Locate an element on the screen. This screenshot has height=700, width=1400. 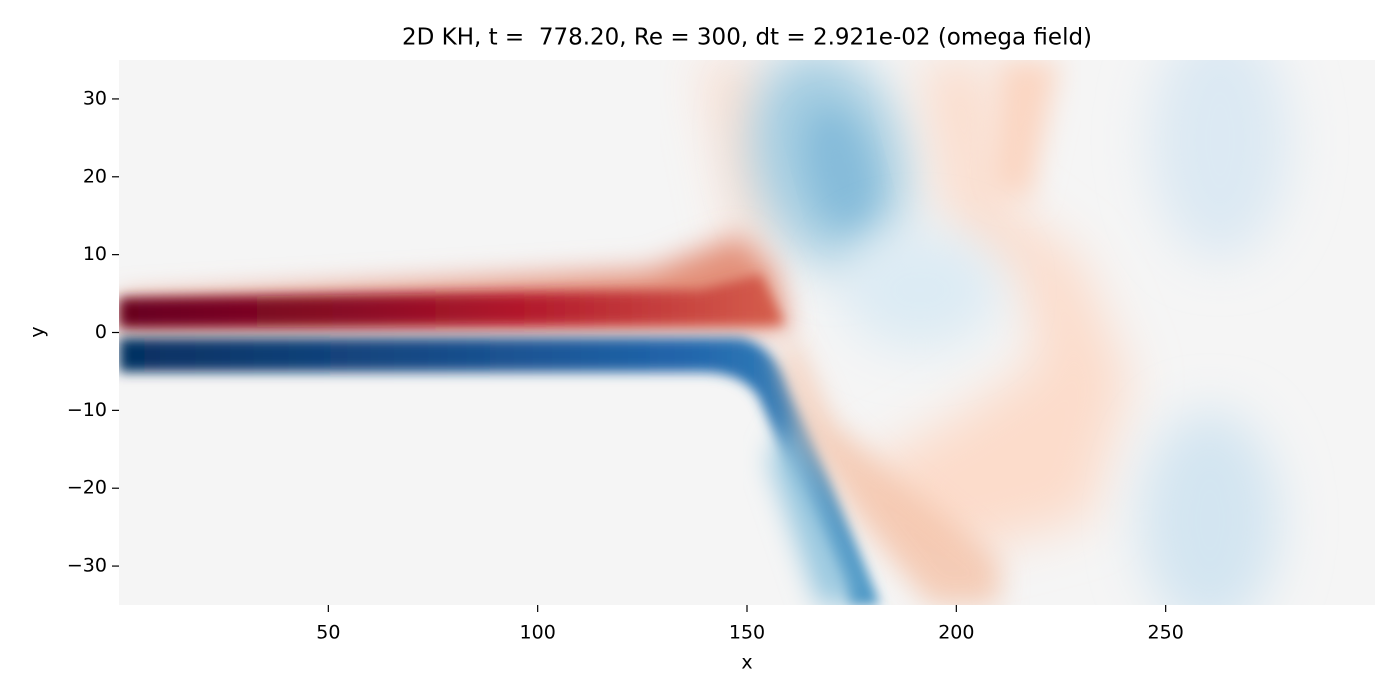
y-tick-label: 20 is located at coordinates (95, 176).